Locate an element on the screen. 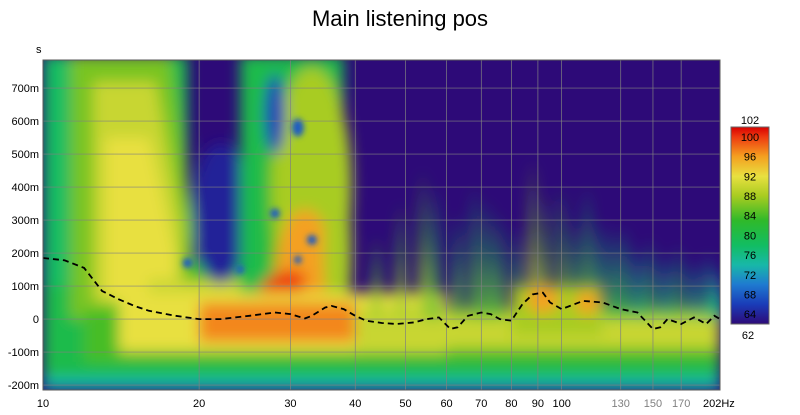 The width and height of the screenshot is (800, 415). colorbar-tick-label: 100 is located at coordinates (750, 138).